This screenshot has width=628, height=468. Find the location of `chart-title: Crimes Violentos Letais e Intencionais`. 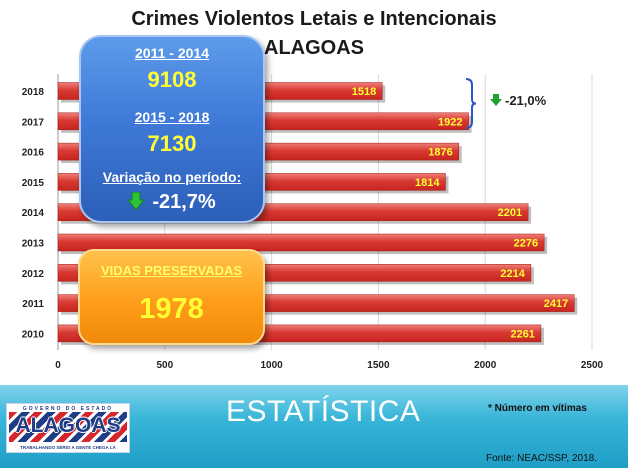

chart-title: Crimes Violentos Letais e Intencionais is located at coordinates (314, 19).